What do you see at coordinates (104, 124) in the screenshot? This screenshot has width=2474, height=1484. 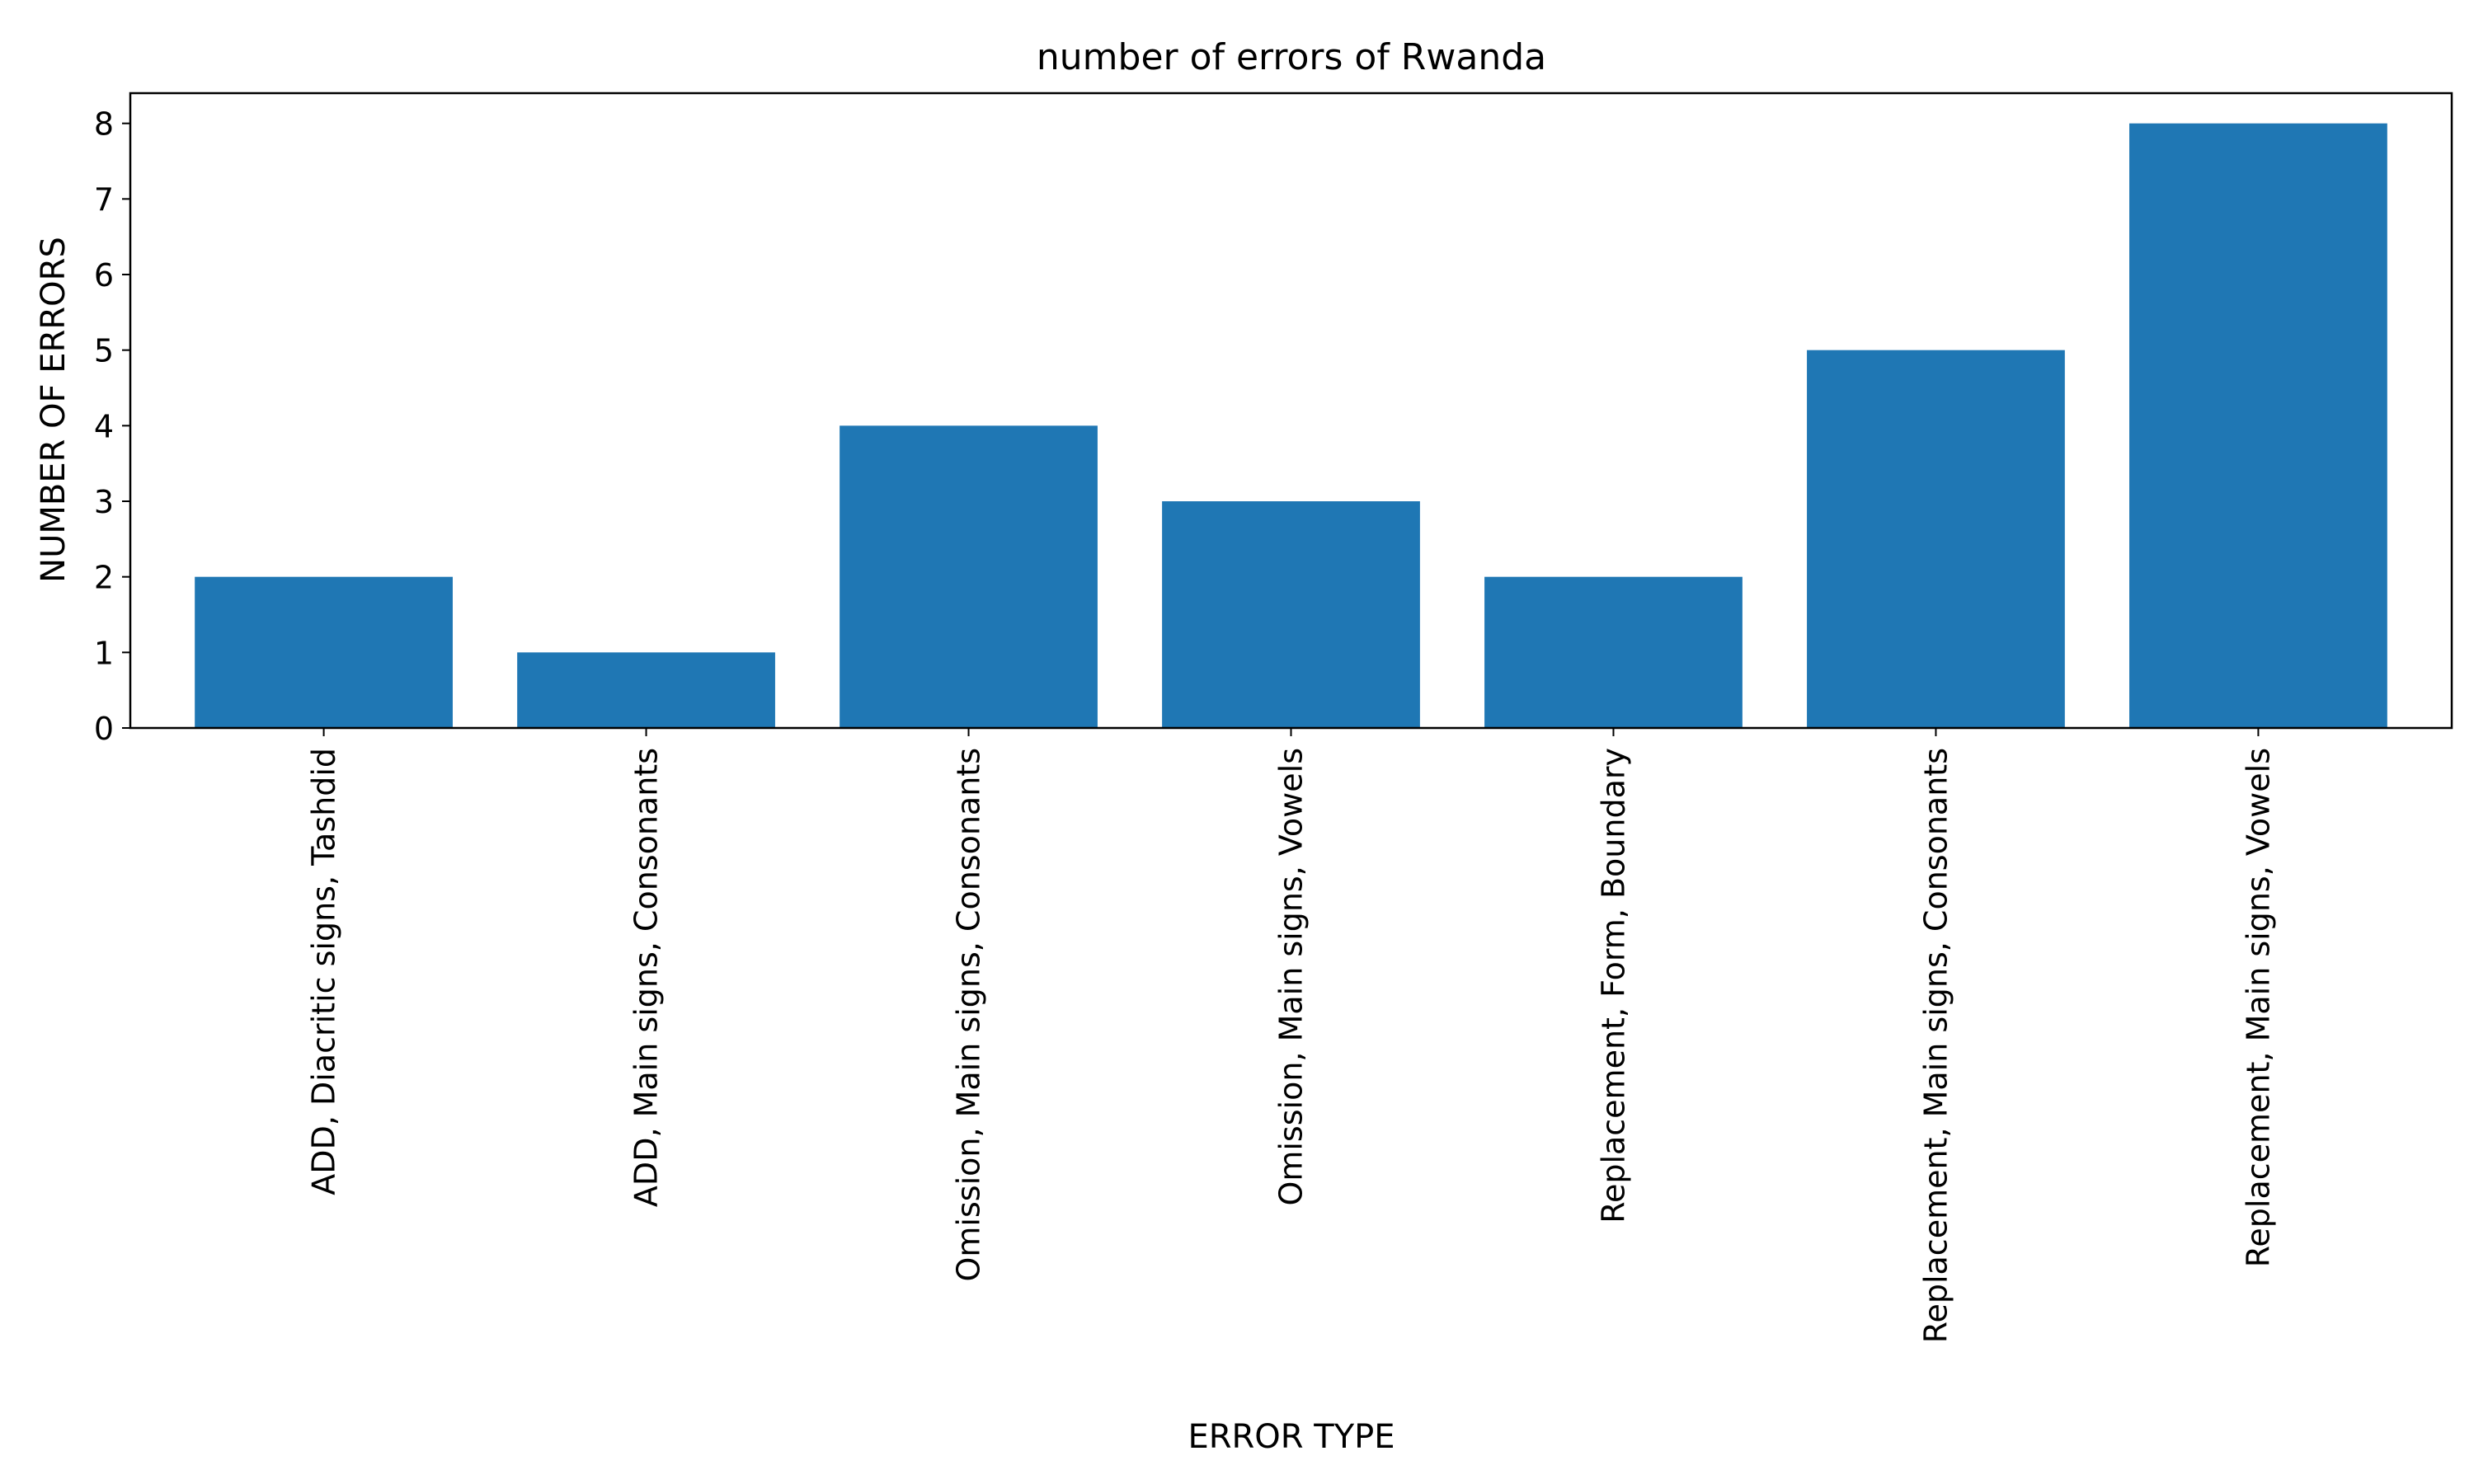 I see `y-tick-label-8: 8` at bounding box center [104, 124].